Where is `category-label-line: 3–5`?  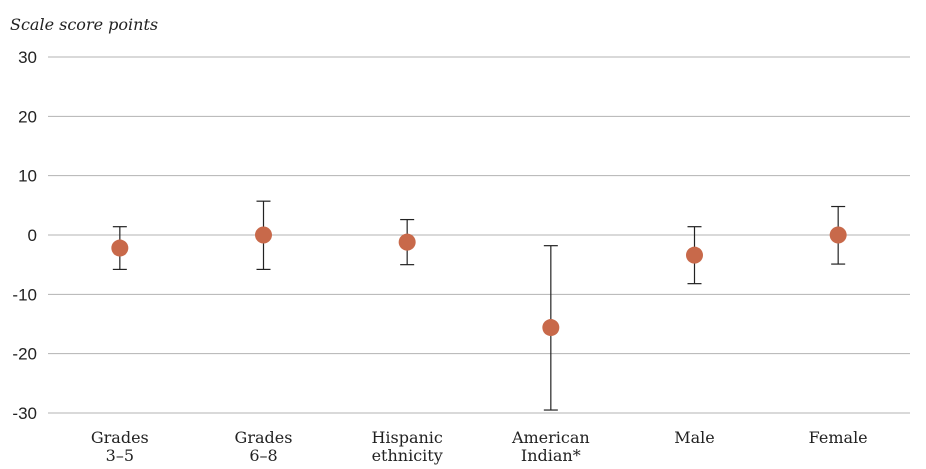 category-label-line: 3–5 is located at coordinates (120, 455).